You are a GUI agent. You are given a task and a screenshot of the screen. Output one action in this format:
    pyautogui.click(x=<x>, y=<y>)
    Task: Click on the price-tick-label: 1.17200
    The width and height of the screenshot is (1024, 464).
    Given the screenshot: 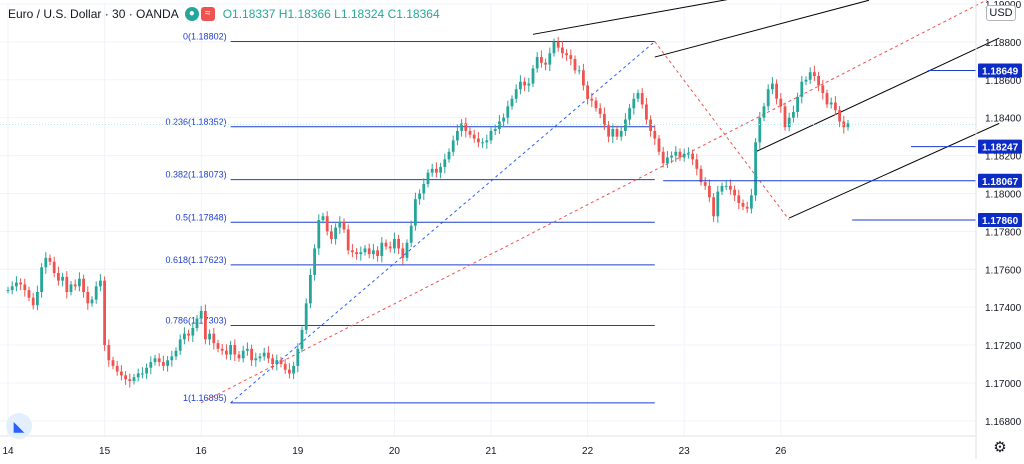 What is the action you would take?
    pyautogui.click(x=1003, y=346)
    